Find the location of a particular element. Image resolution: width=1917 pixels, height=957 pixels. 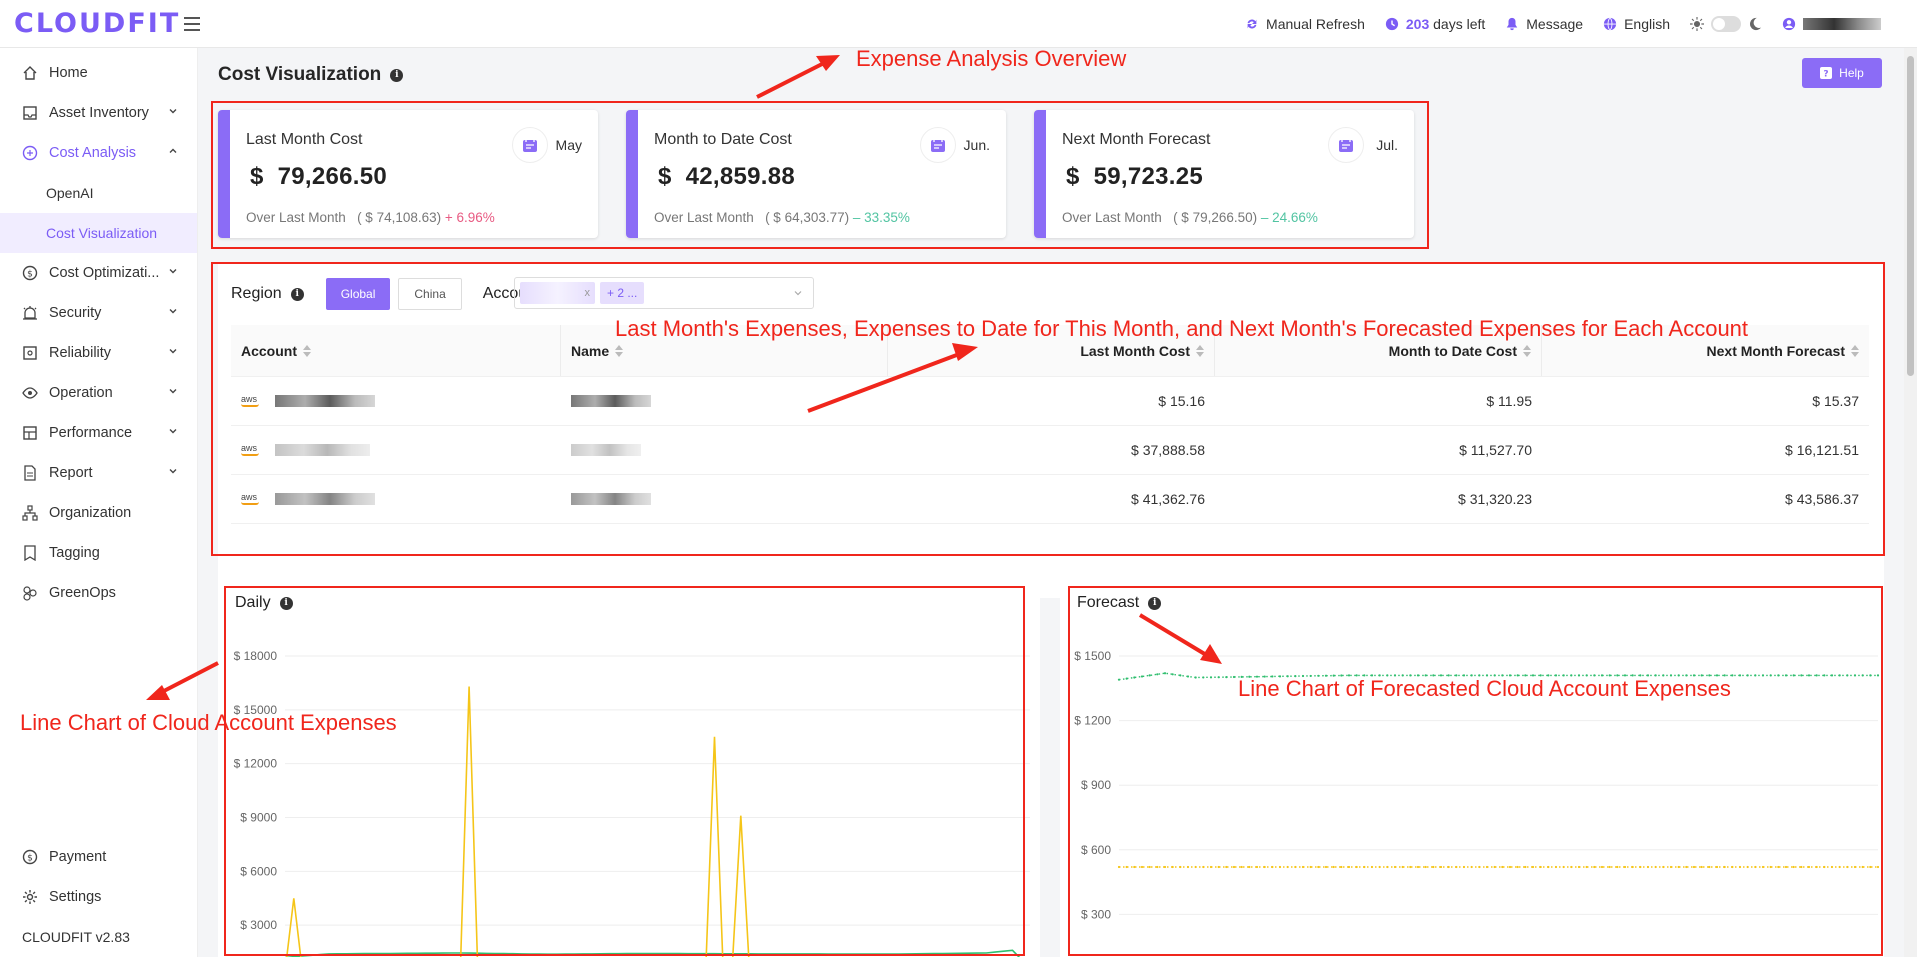

sidebar-item-cost-analysis: Cost Analysis is located at coordinates (98, 153).